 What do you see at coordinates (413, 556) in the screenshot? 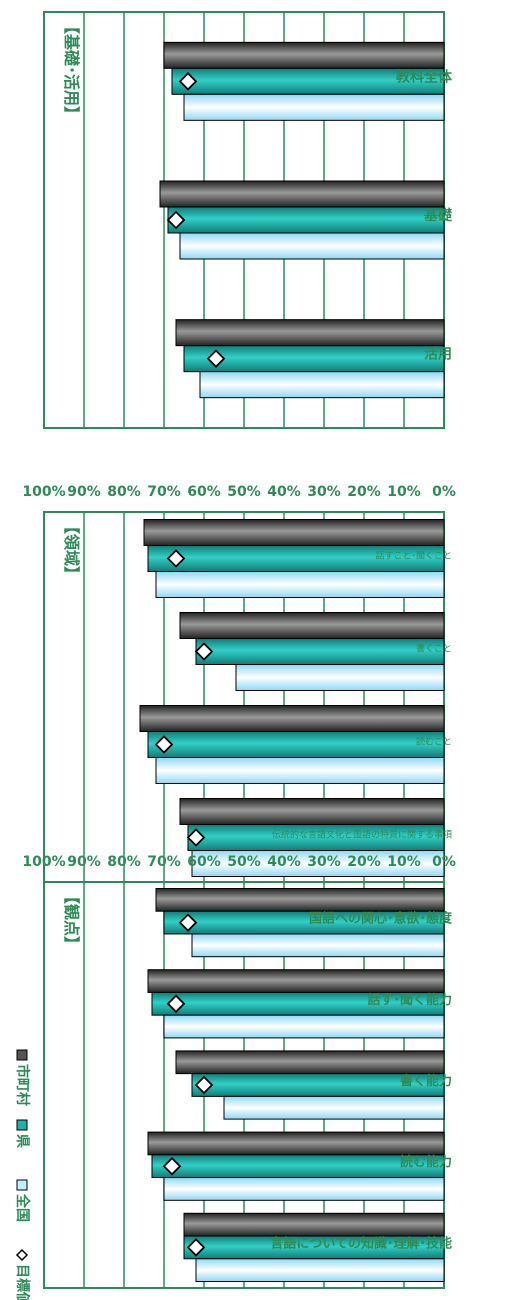
I see `category-label: 話すこと･聞くこと` at bounding box center [413, 556].